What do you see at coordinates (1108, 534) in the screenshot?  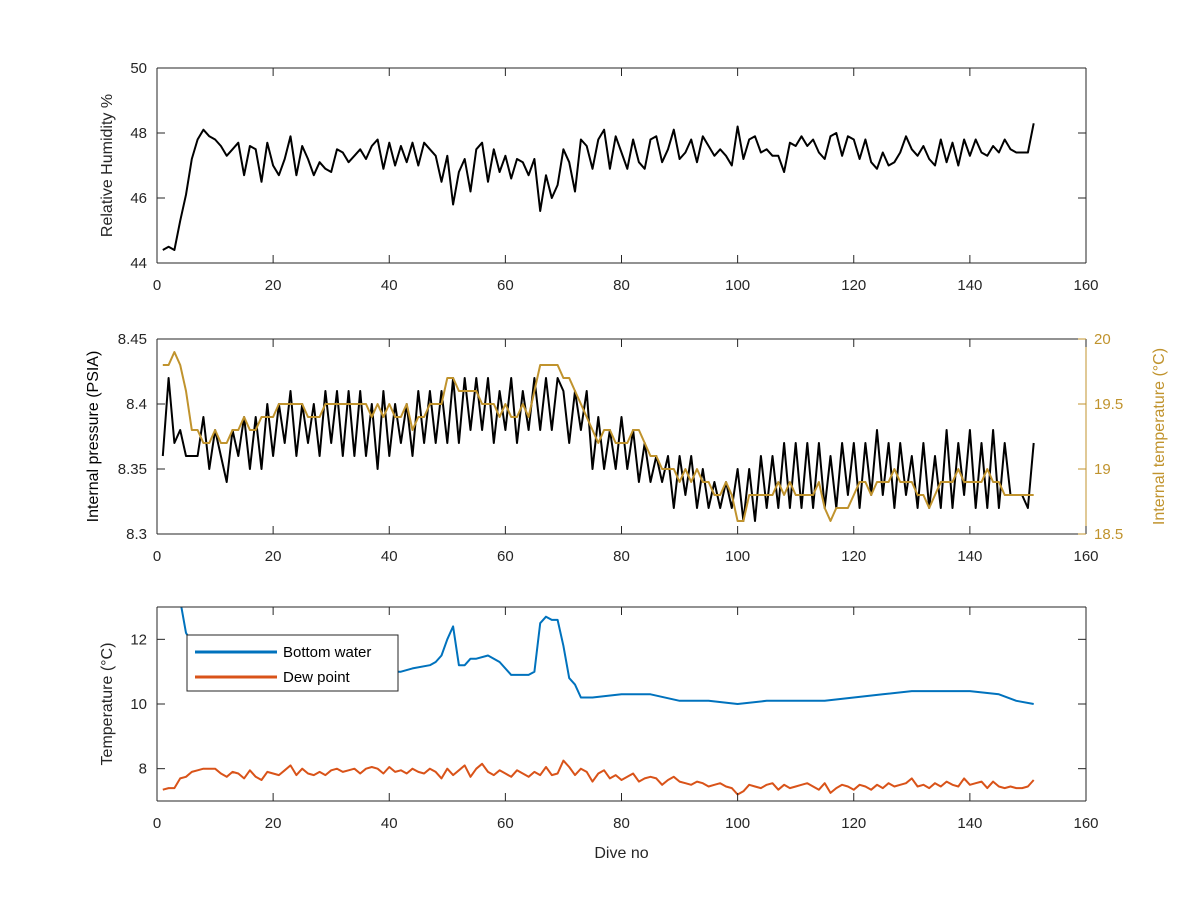 I see `y2-tick-label: 18.5` at bounding box center [1108, 534].